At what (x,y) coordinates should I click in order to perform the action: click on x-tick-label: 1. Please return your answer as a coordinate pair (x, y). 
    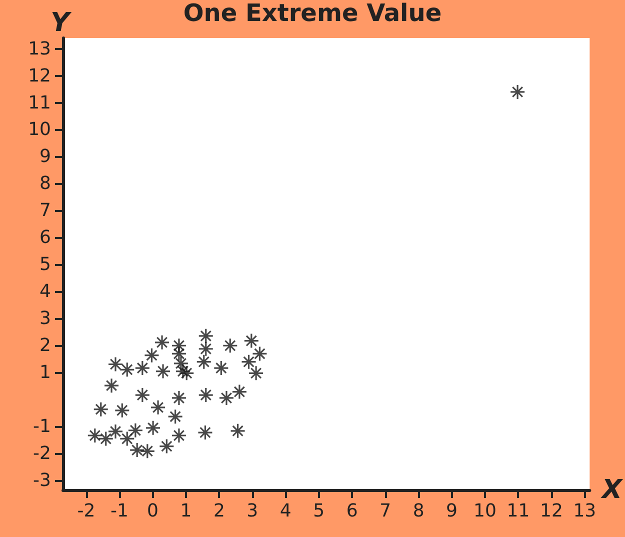
    Looking at the image, I should click on (186, 511).